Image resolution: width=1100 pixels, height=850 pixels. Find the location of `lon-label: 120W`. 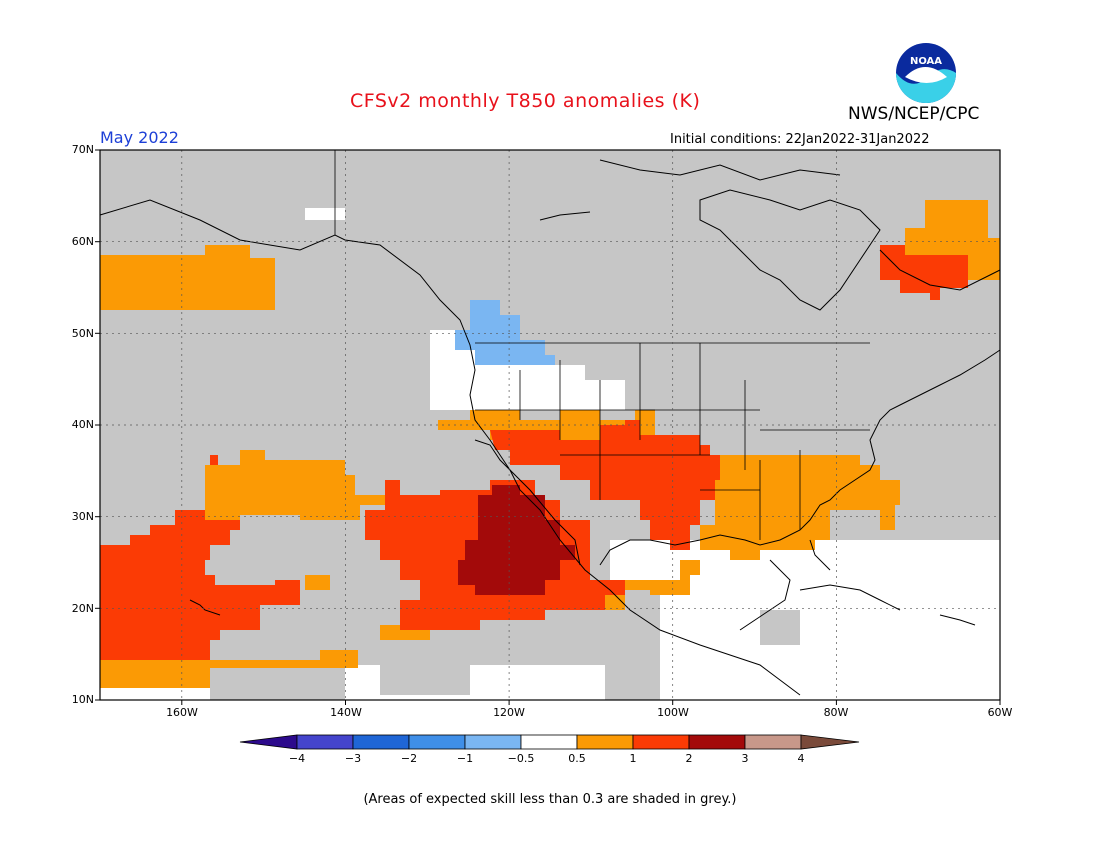

lon-label: 120W is located at coordinates (509, 712).